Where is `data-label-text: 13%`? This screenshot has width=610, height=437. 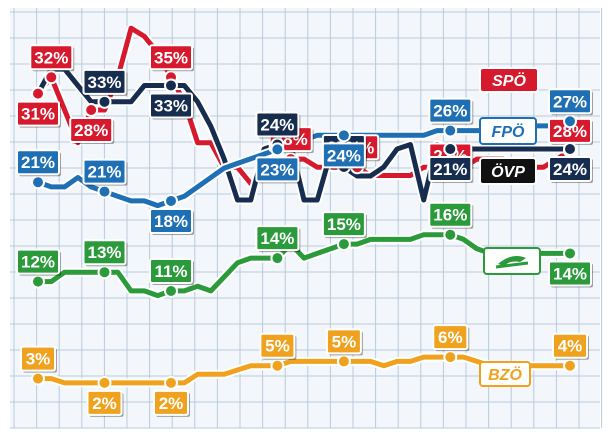
data-label-text: 13% is located at coordinates (104, 252).